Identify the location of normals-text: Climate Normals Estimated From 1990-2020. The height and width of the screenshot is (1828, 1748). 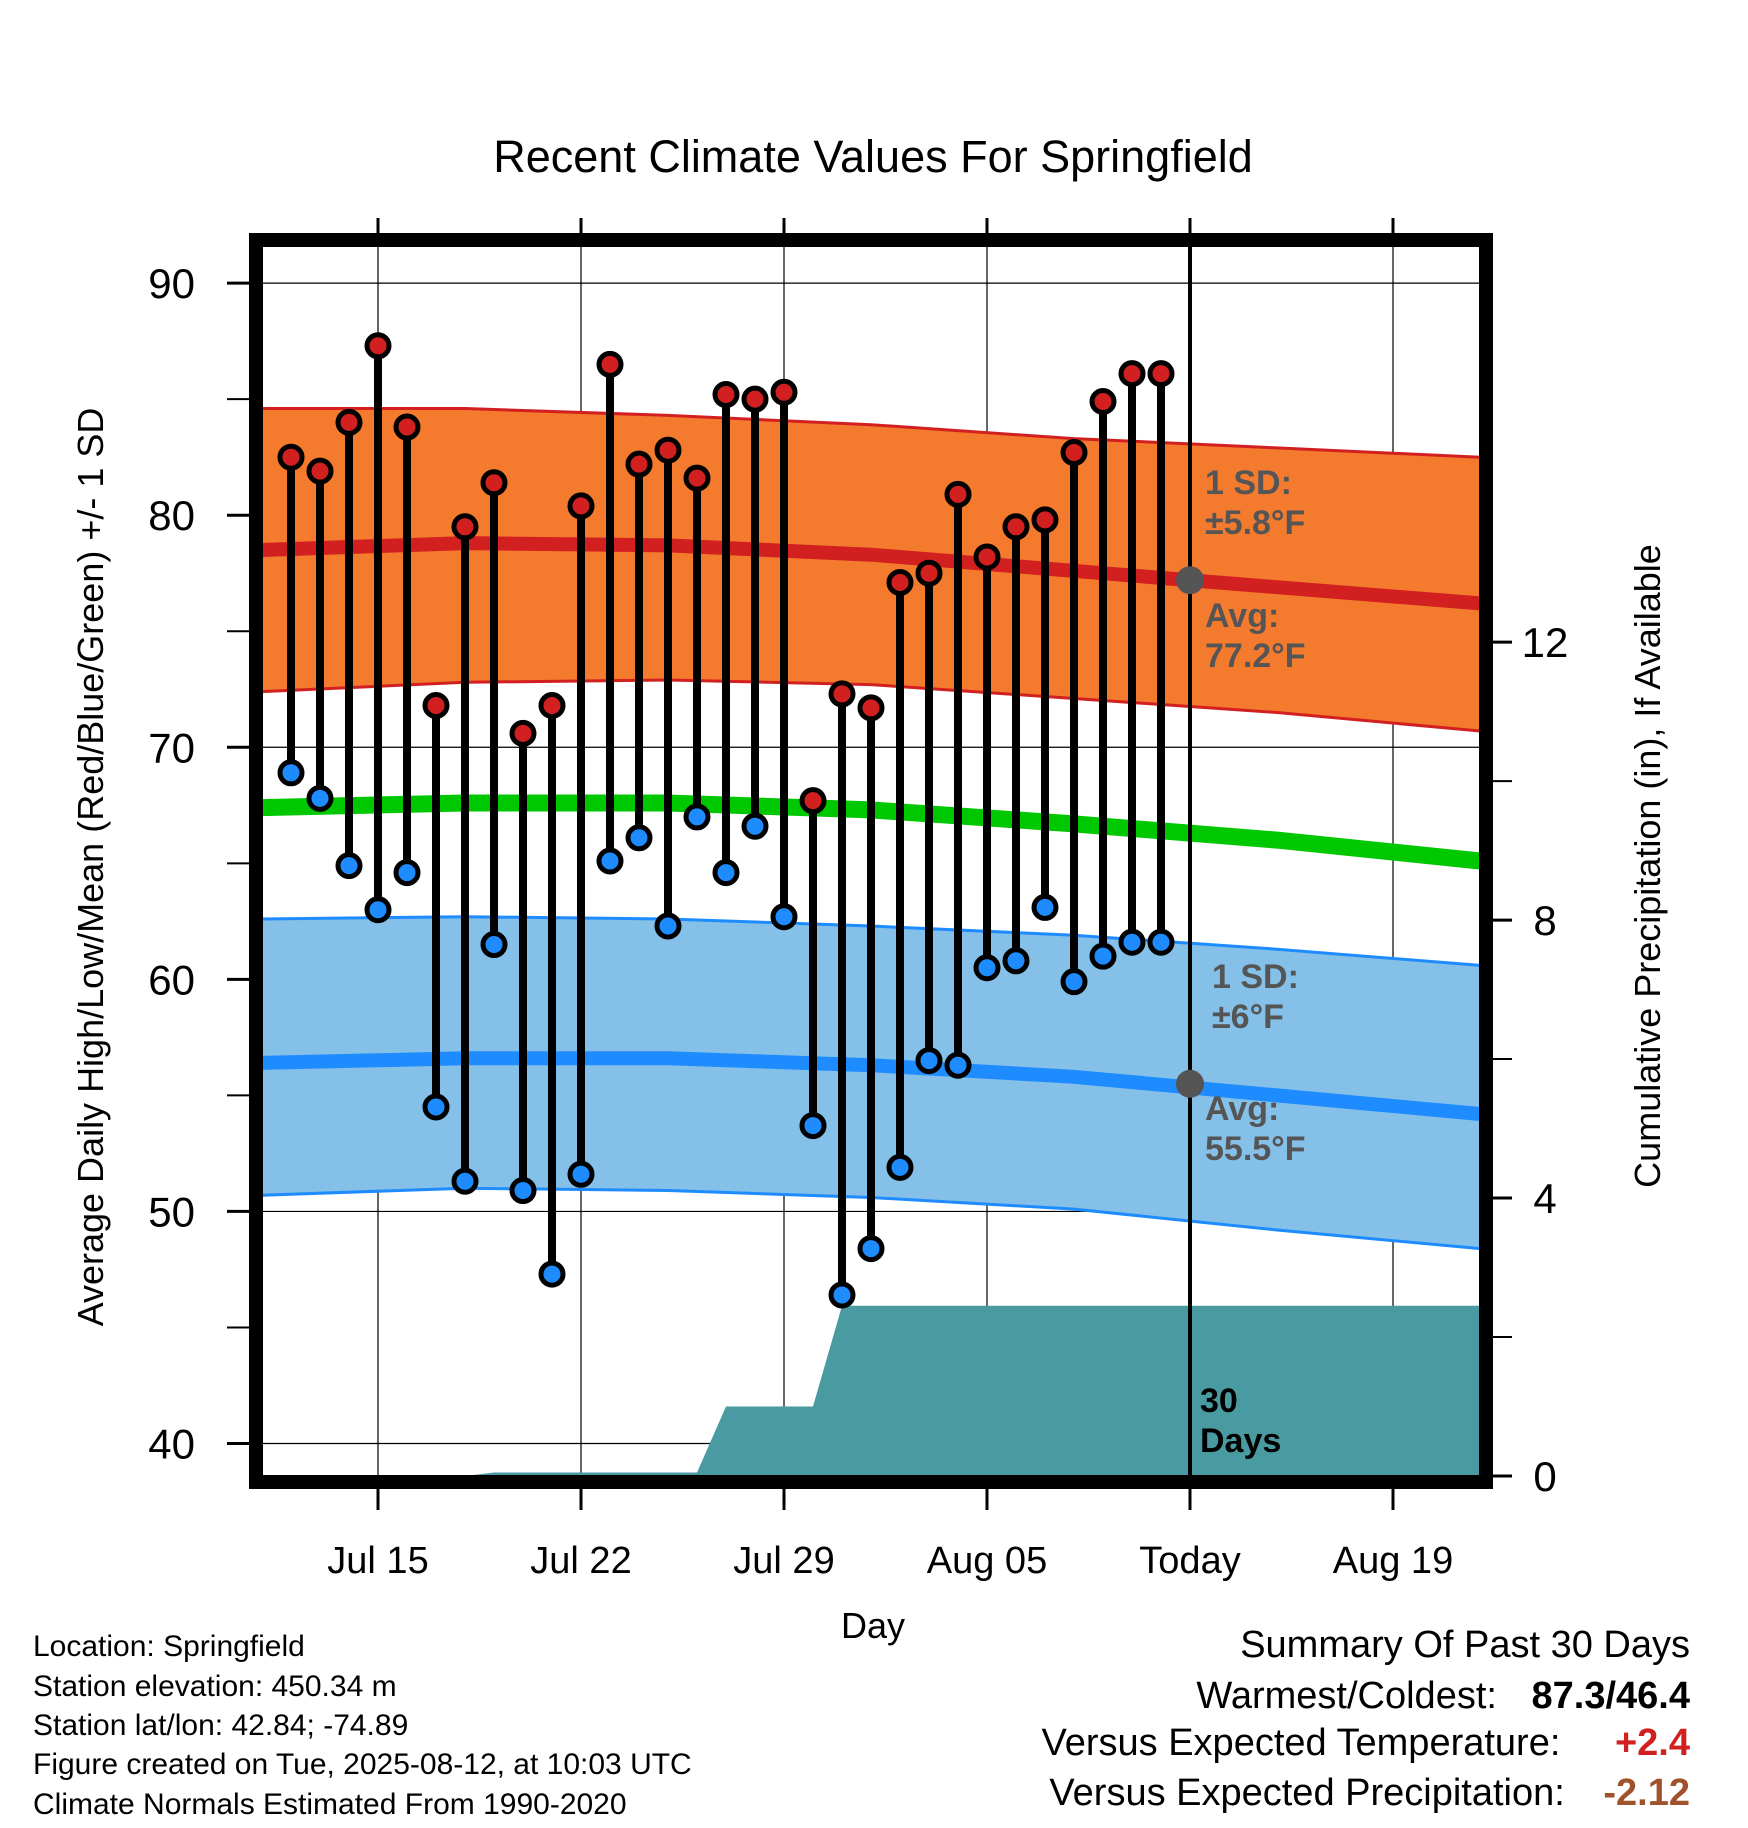
(330, 1804).